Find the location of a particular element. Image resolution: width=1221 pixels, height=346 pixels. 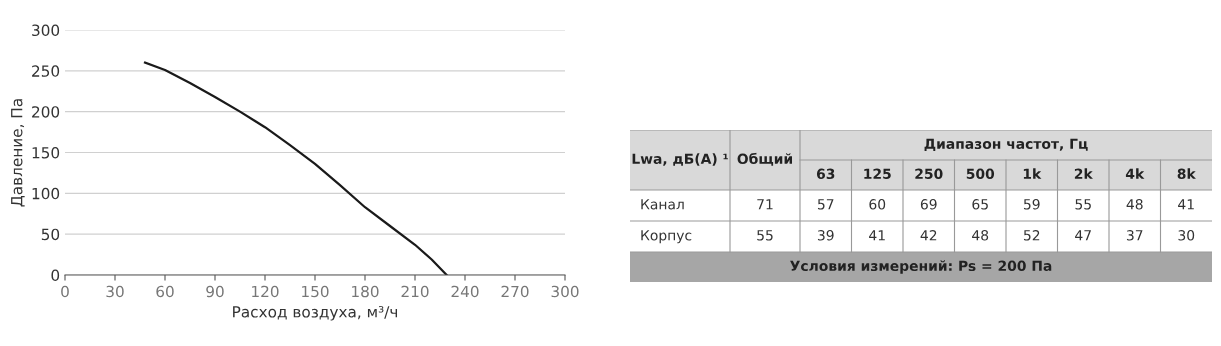

x-tick-label: 240 is located at coordinates (465, 291).